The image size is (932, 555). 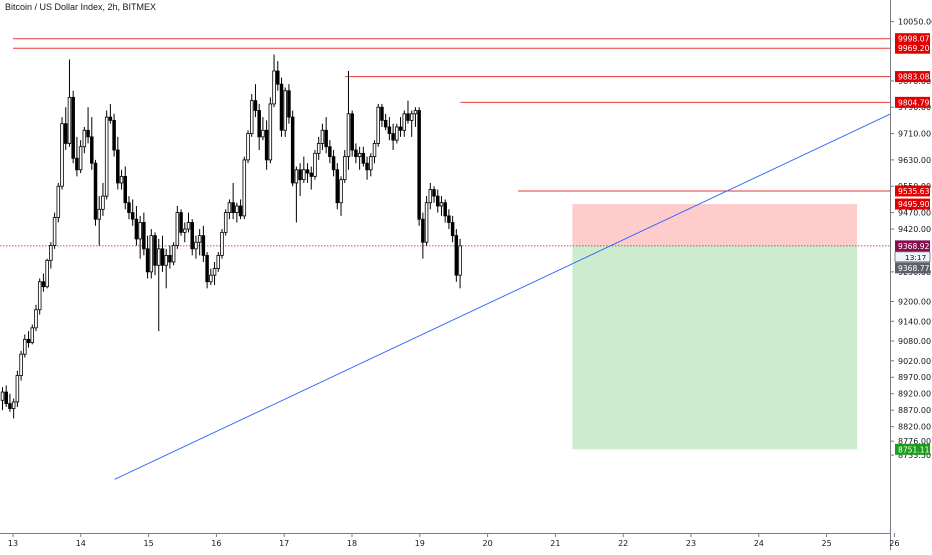 I want to click on time-tick-label: 22, so click(x=623, y=543).